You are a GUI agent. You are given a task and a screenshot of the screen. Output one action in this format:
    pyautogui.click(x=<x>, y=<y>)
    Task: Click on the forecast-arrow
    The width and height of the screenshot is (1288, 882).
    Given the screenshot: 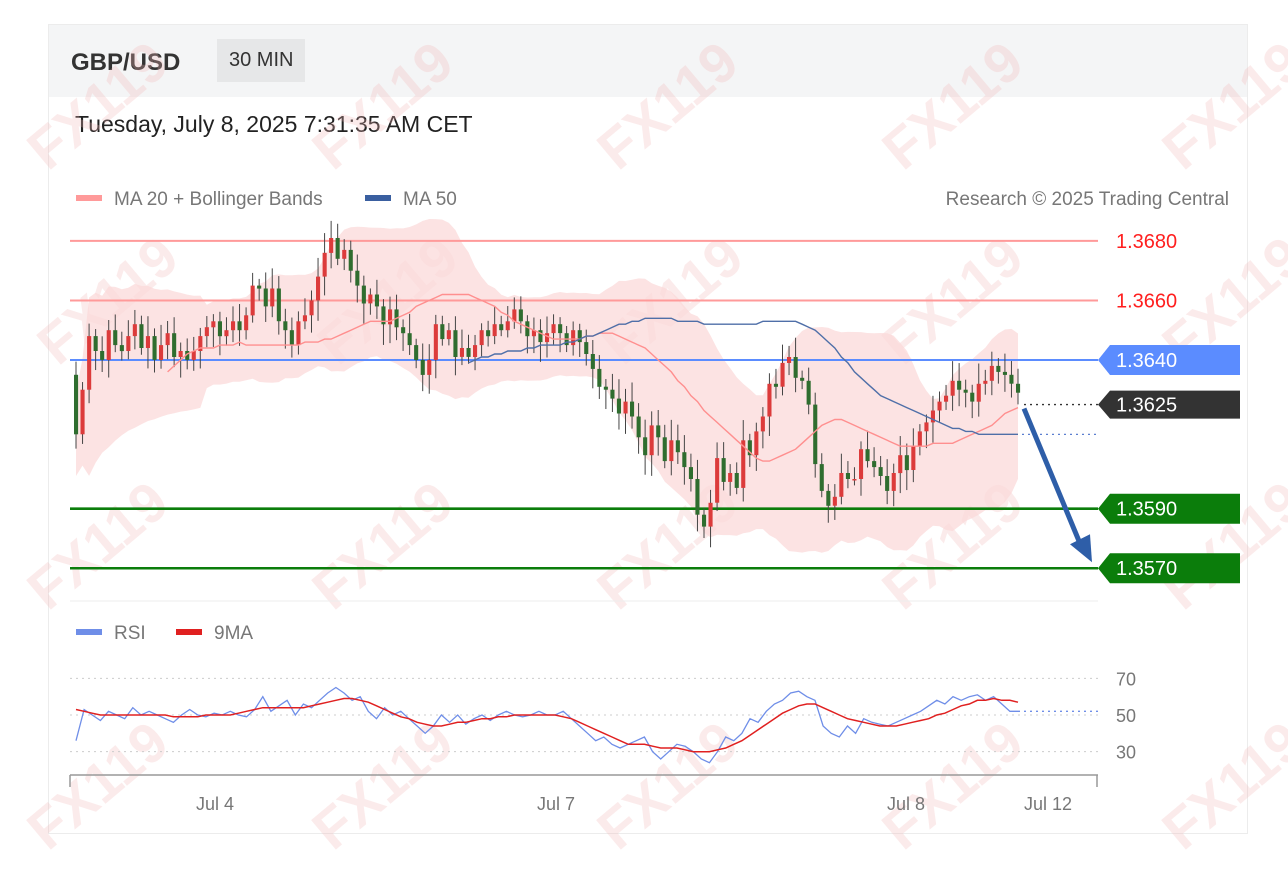 What is the action you would take?
    pyautogui.click(x=1056, y=485)
    